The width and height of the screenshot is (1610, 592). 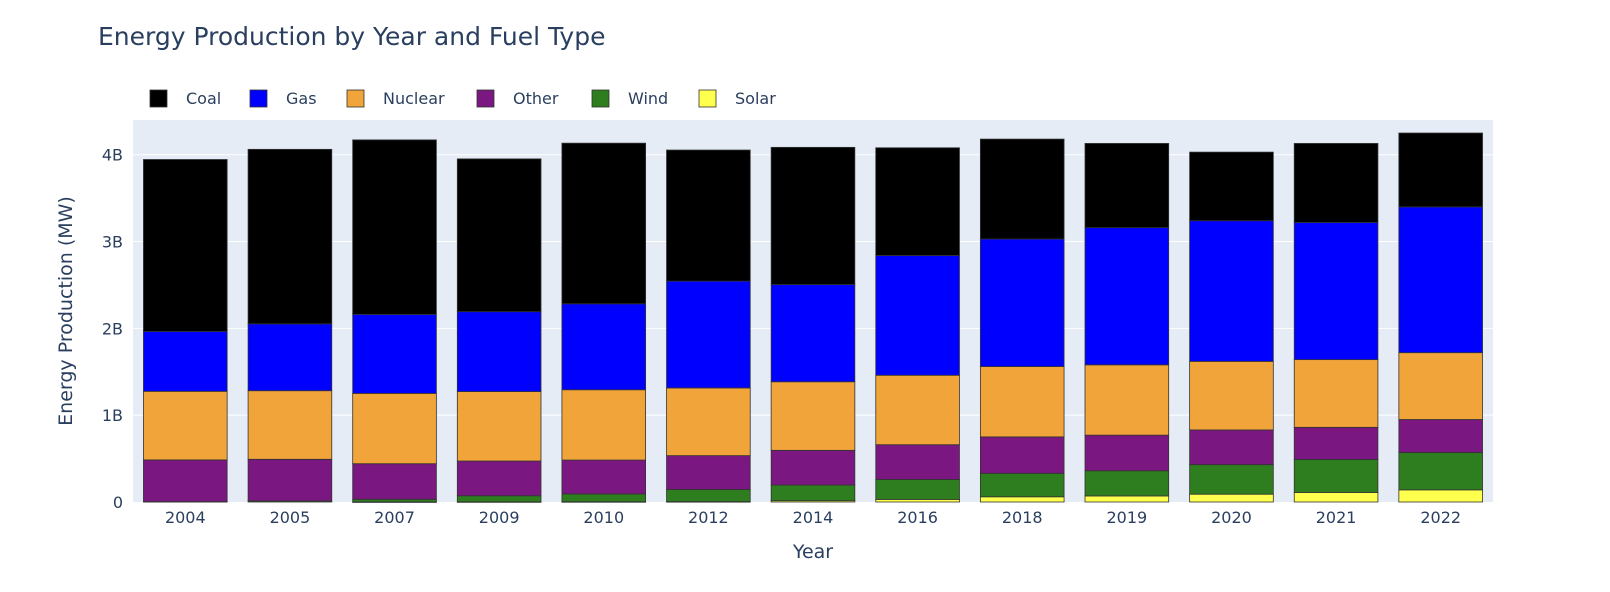 I want to click on bar-other-2018, so click(x=1022, y=455).